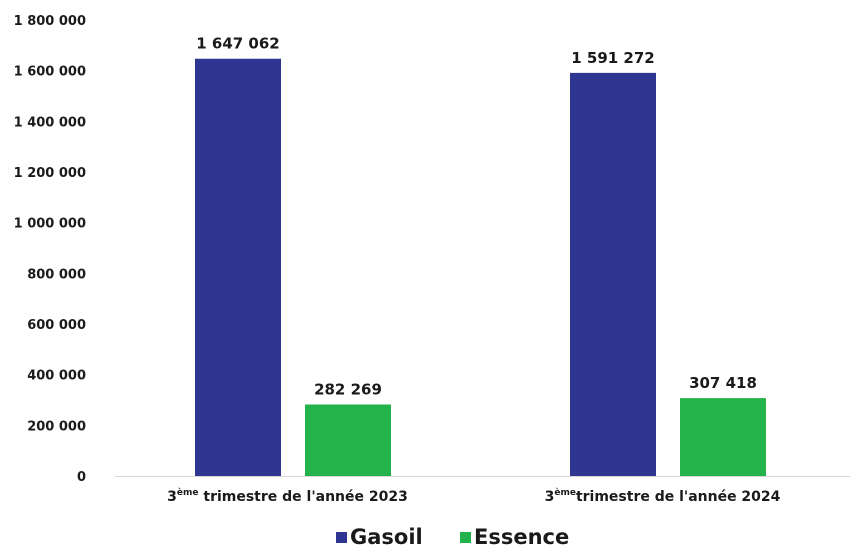 The height and width of the screenshot is (556, 856). I want to click on y-tick-label: 0, so click(81, 477).